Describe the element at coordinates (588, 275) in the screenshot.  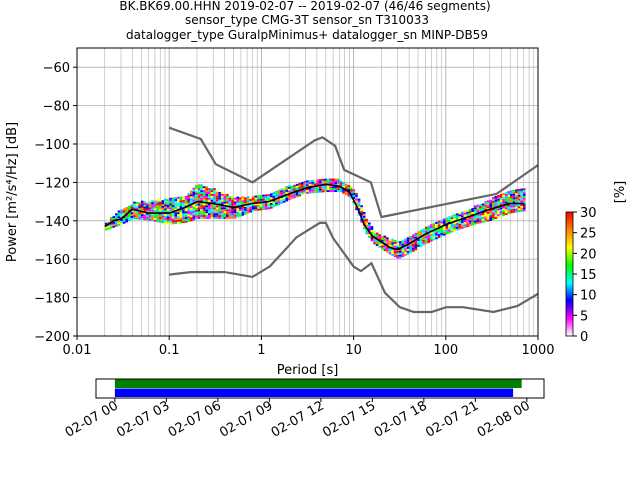
I see `colorbar-tick-label: 15` at that location.